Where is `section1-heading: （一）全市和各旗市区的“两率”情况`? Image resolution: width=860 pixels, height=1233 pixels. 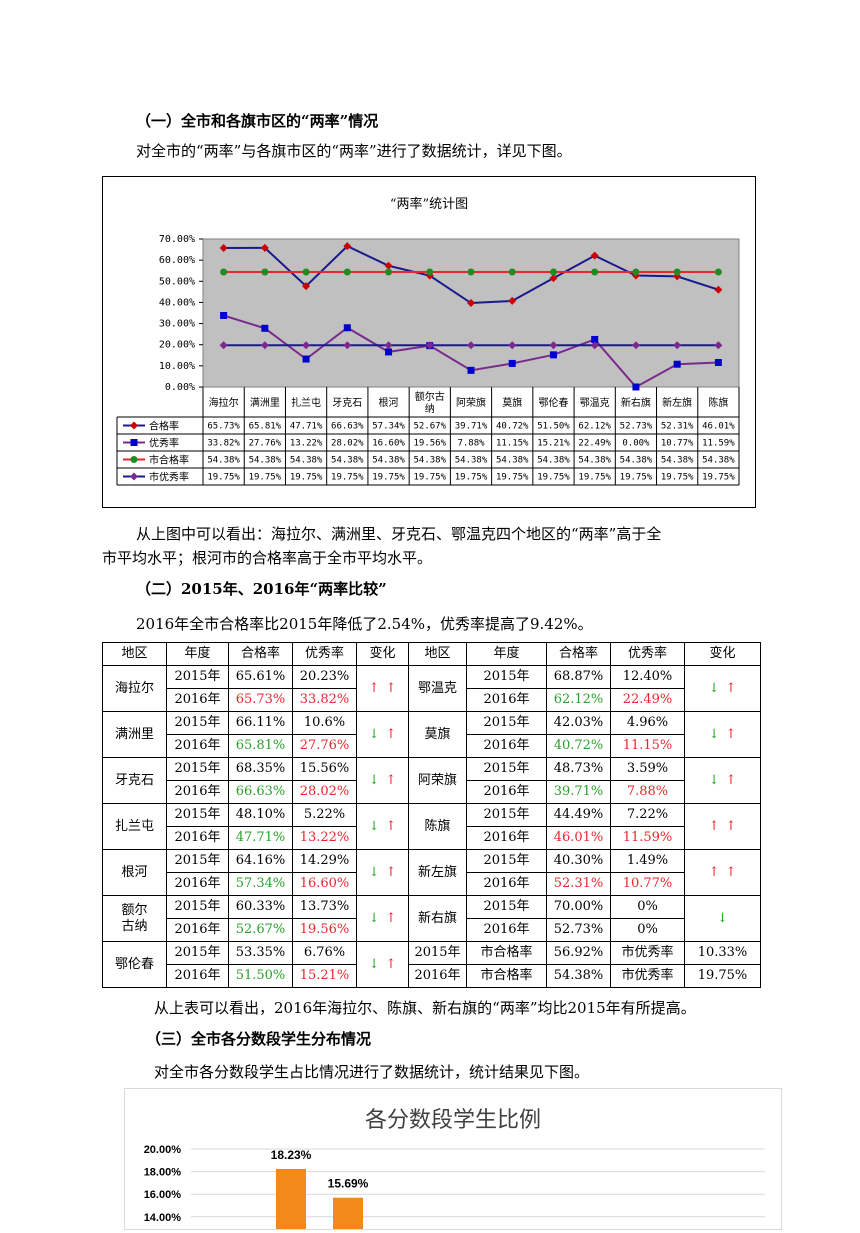 section1-heading: （一）全市和各旗市区的“两率”情况 is located at coordinates (257, 121).